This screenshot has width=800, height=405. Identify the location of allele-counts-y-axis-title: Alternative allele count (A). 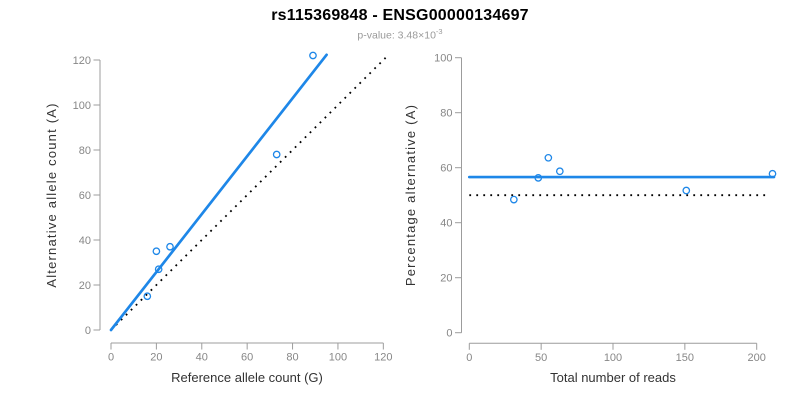
(51, 194).